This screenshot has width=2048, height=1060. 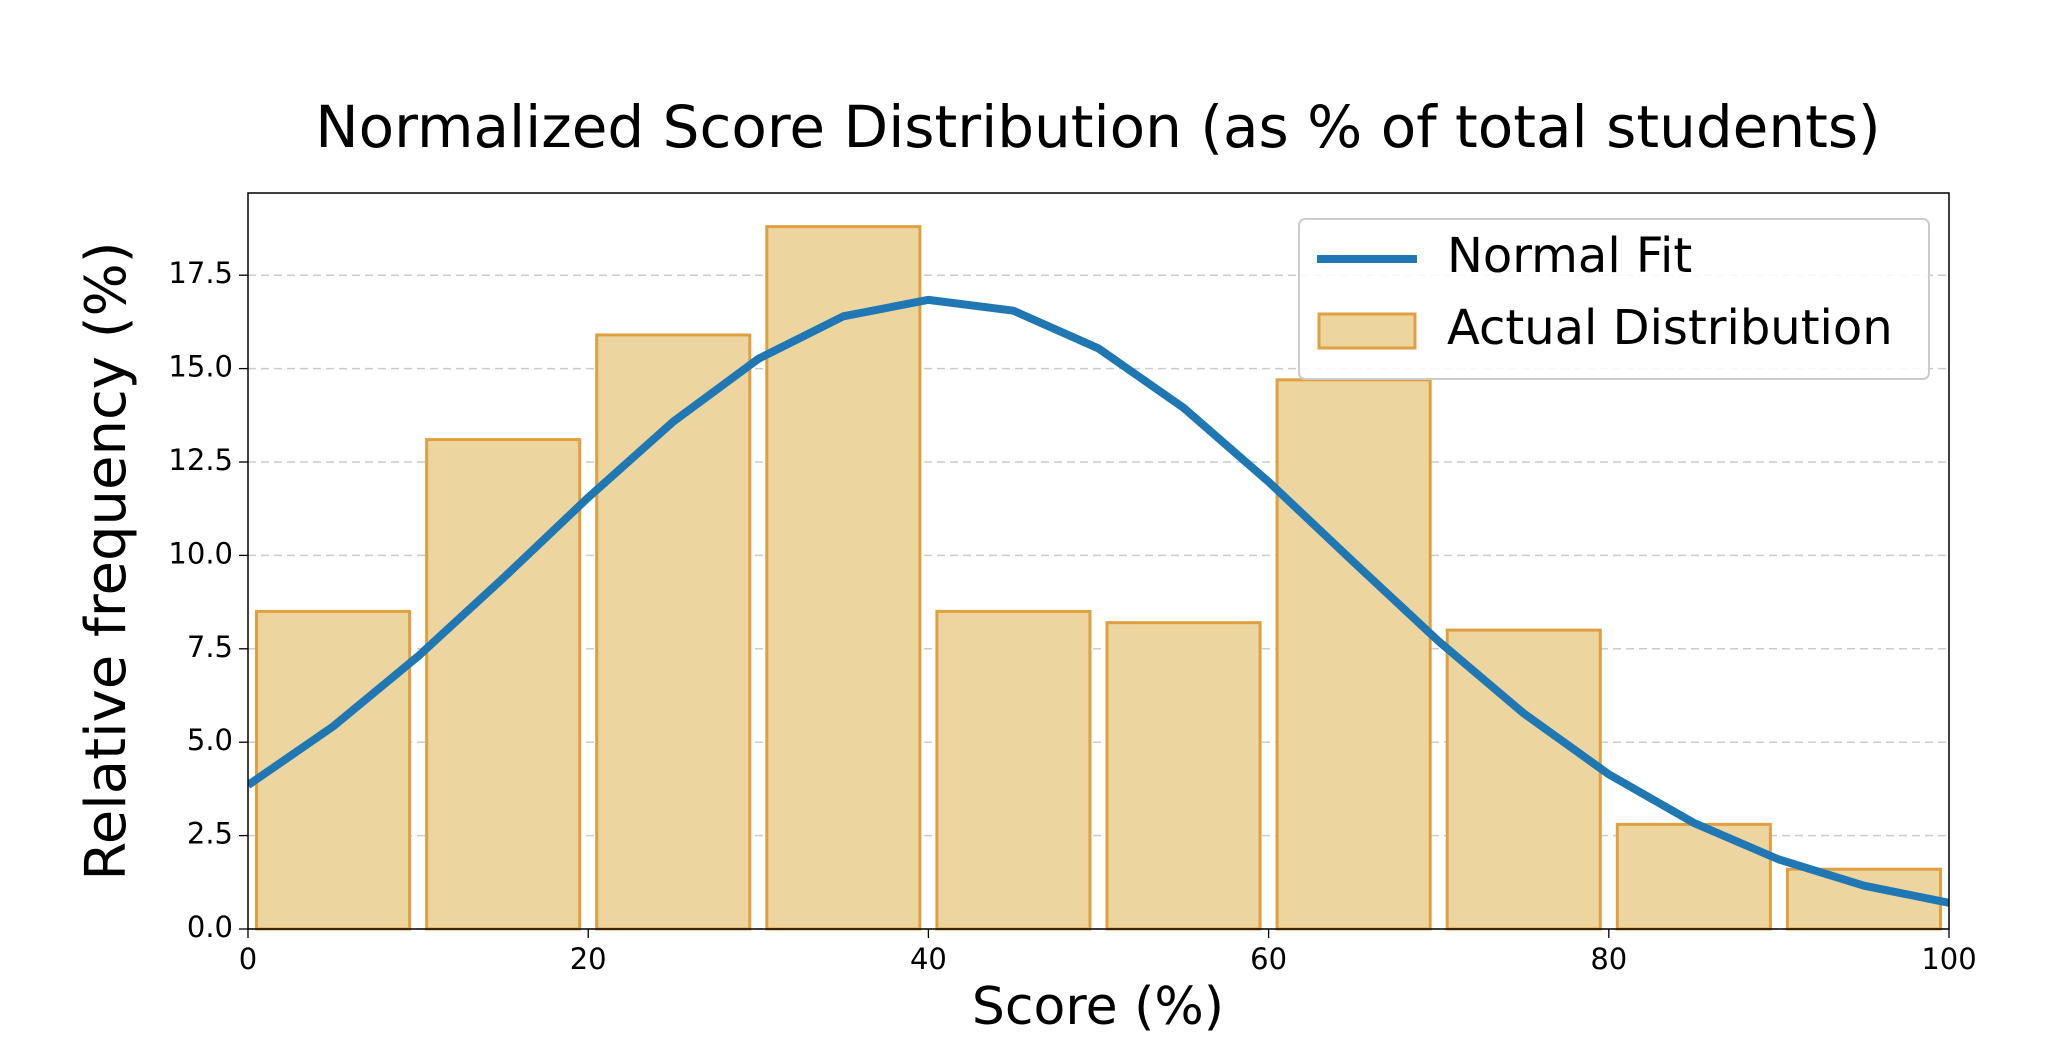 I want to click on legend-label: Normal Fit, so click(x=1569, y=256).